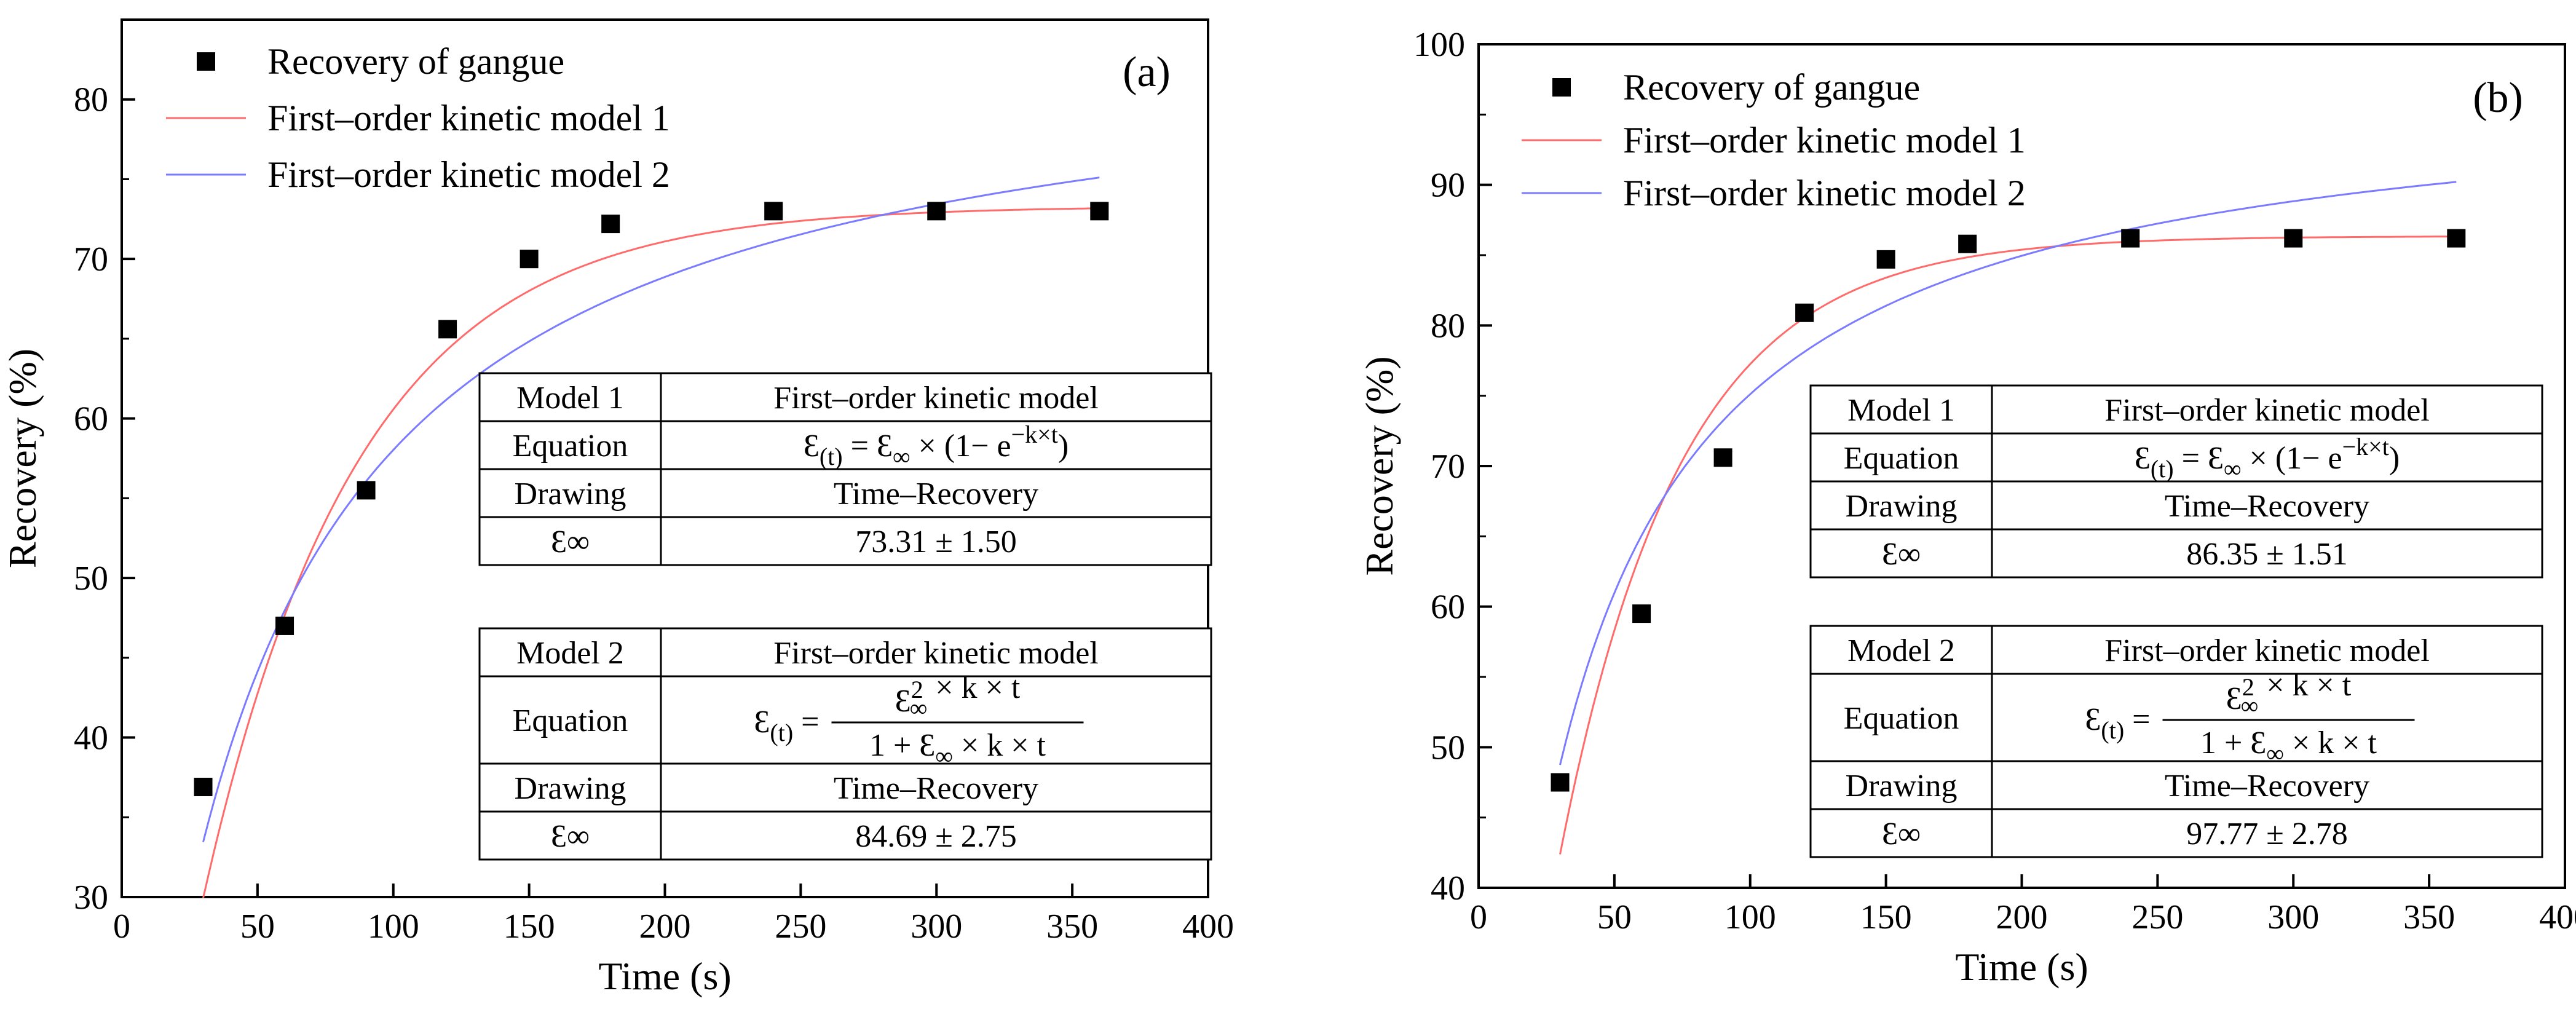 The height and width of the screenshot is (1020, 2576). What do you see at coordinates (2267, 834) in the screenshot?
I see `table-einf-value: 97.77 ± 2.78` at bounding box center [2267, 834].